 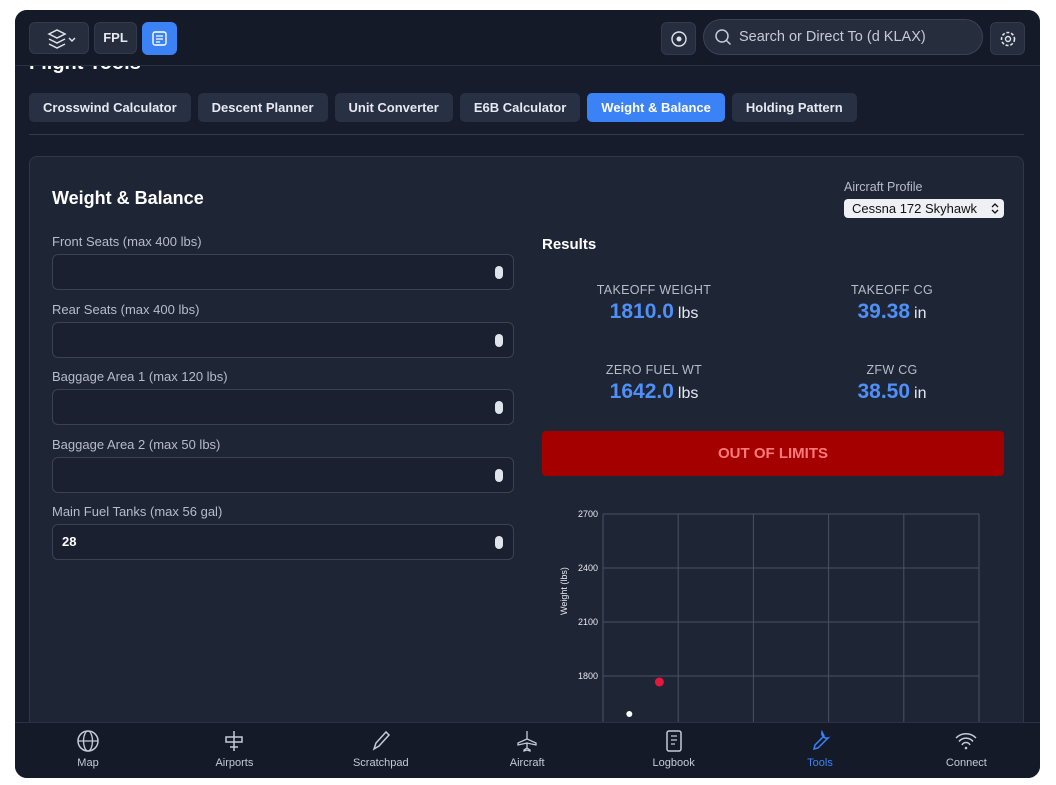 I want to click on page-title: Flight Tools, so click(x=85, y=70).